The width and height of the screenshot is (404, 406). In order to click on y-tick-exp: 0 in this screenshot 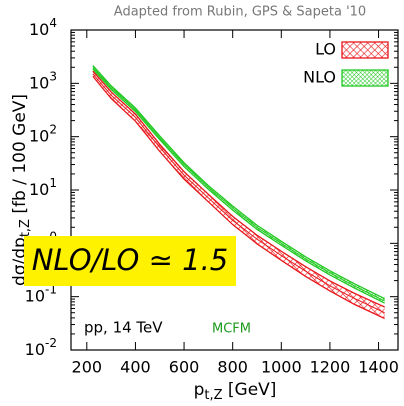, I will do `click(53, 236)`.